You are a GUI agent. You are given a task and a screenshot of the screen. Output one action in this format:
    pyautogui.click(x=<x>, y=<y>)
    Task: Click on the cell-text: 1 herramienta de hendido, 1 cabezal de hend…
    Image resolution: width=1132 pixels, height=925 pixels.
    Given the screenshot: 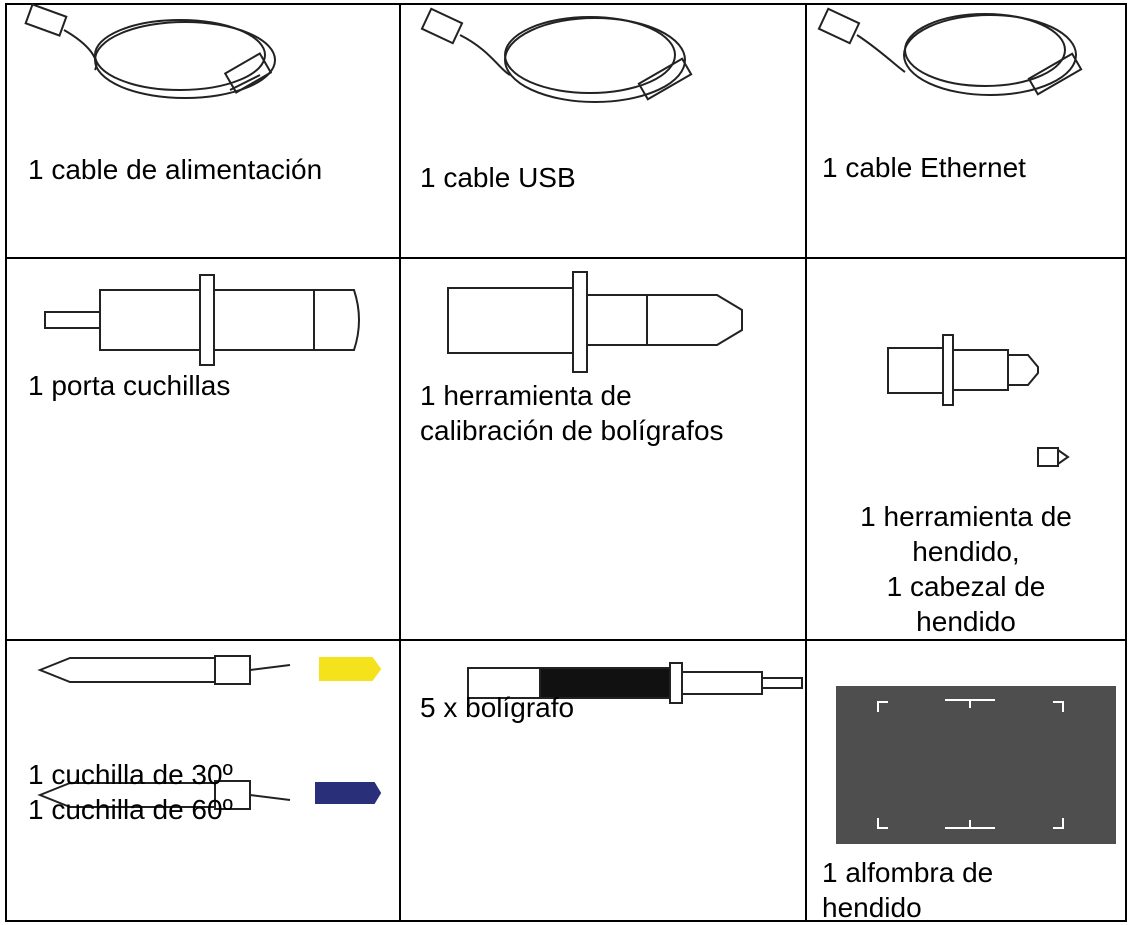 What is the action you would take?
    pyautogui.click(x=966, y=569)
    